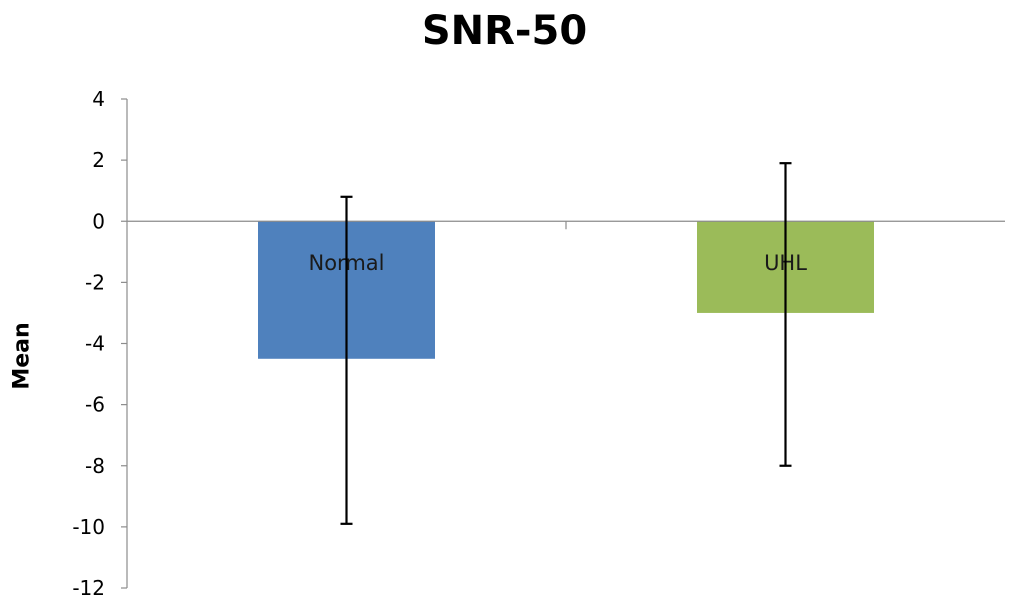 This screenshot has width=1009, height=607. I want to click on chart-title: SNR-50, so click(504, 31).